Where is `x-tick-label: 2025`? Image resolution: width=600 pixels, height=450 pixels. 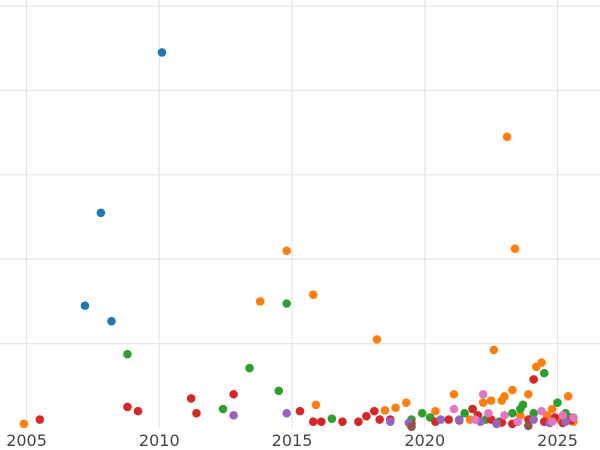 x-tick-label: 2025 is located at coordinates (557, 440).